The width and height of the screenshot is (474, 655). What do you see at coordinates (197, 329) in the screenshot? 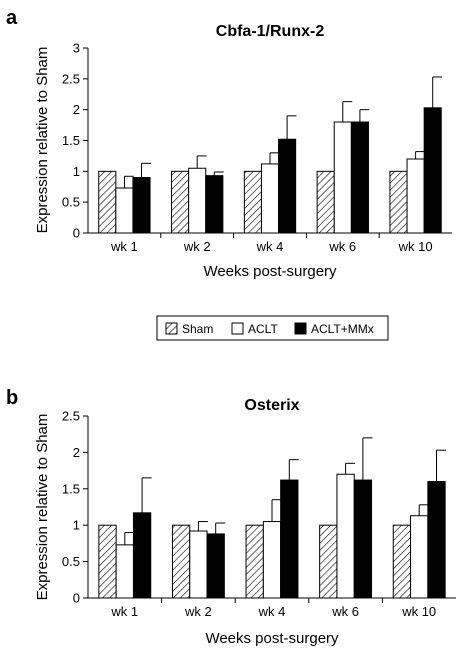
I see `legend-label-sham: Sham` at bounding box center [197, 329].